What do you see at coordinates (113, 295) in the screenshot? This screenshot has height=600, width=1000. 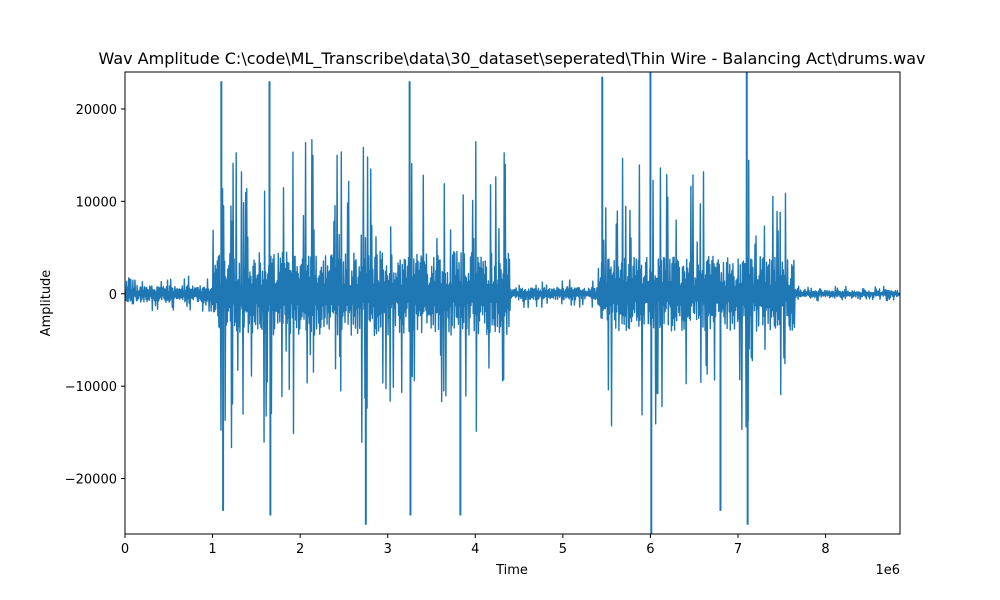 I see `y-tick-label: 0` at bounding box center [113, 295].